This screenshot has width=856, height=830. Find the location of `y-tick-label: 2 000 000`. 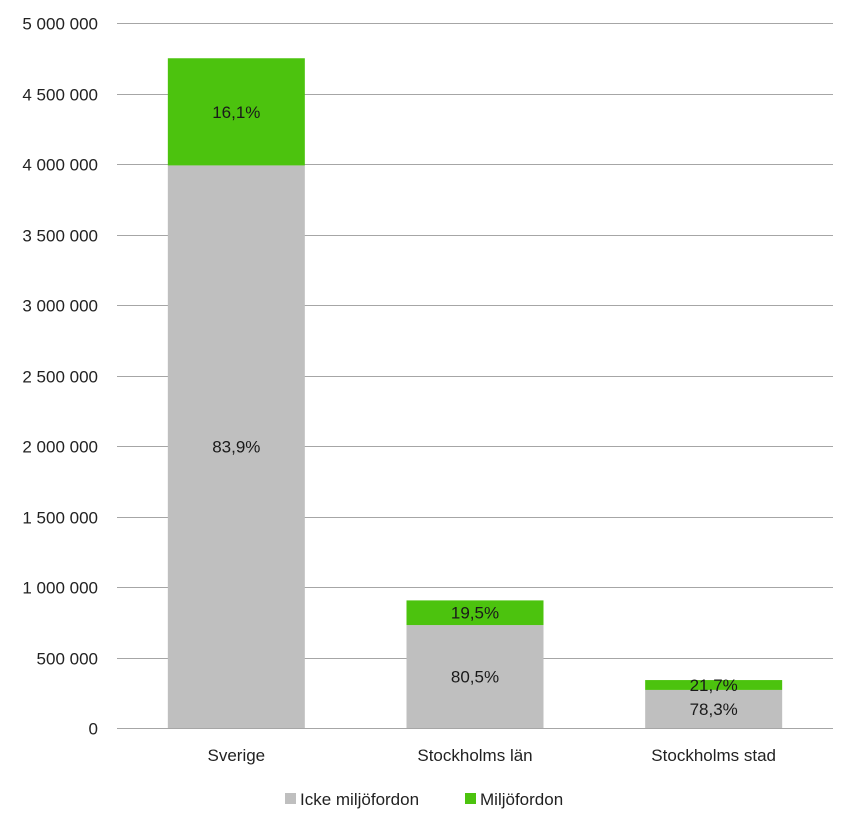

y-tick-label: 2 000 000 is located at coordinates (60, 447).